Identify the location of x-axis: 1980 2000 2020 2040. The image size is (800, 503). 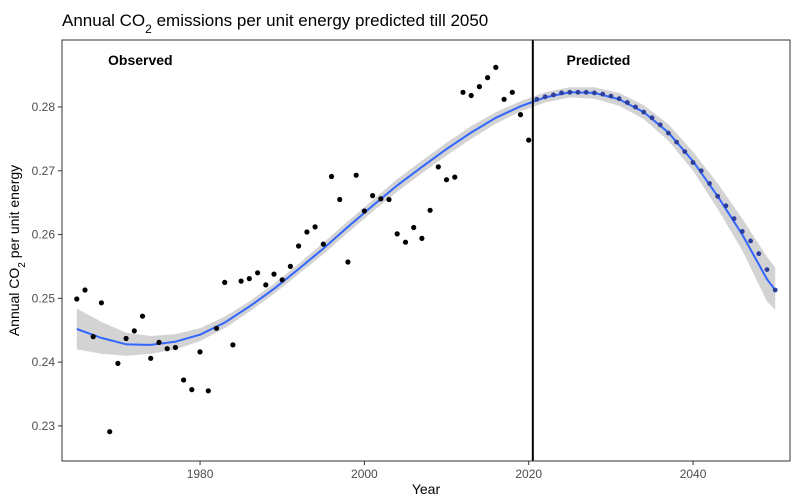
(447, 471).